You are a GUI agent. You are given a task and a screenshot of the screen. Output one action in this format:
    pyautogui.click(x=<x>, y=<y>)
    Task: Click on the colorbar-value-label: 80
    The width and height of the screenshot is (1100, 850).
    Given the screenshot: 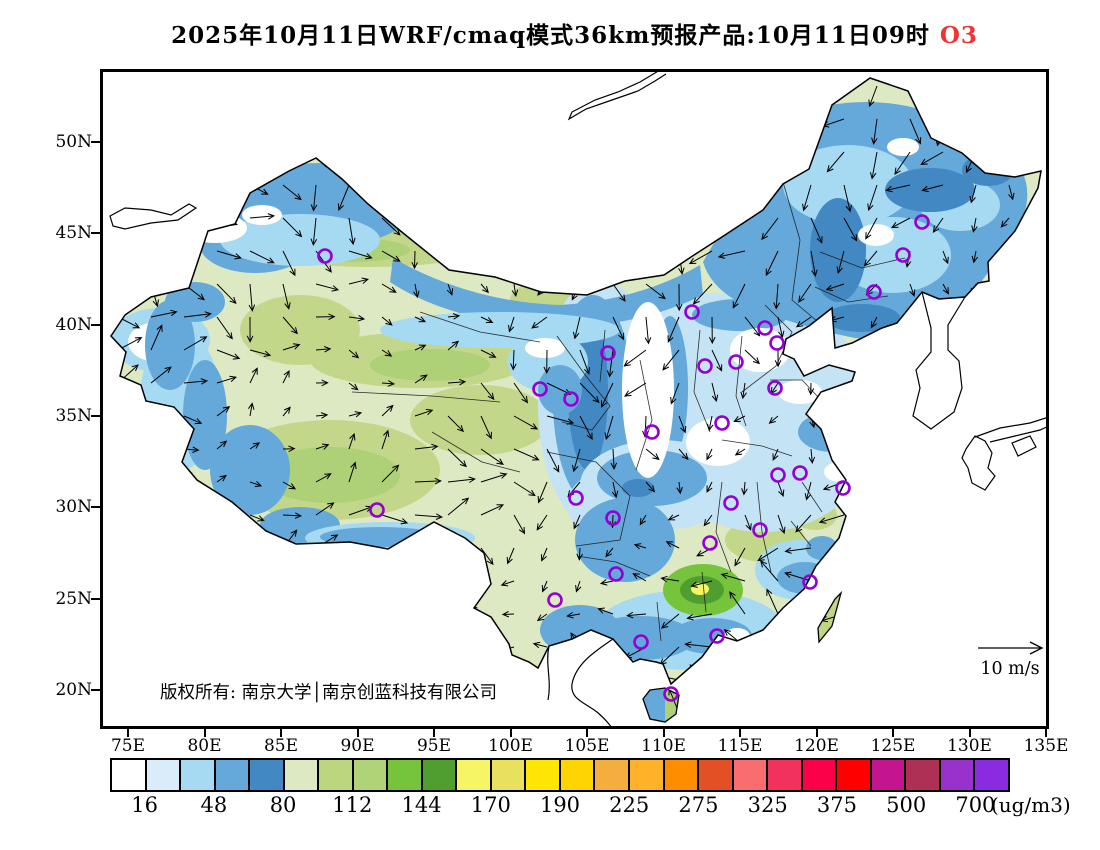 What is the action you would take?
    pyautogui.click(x=283, y=805)
    